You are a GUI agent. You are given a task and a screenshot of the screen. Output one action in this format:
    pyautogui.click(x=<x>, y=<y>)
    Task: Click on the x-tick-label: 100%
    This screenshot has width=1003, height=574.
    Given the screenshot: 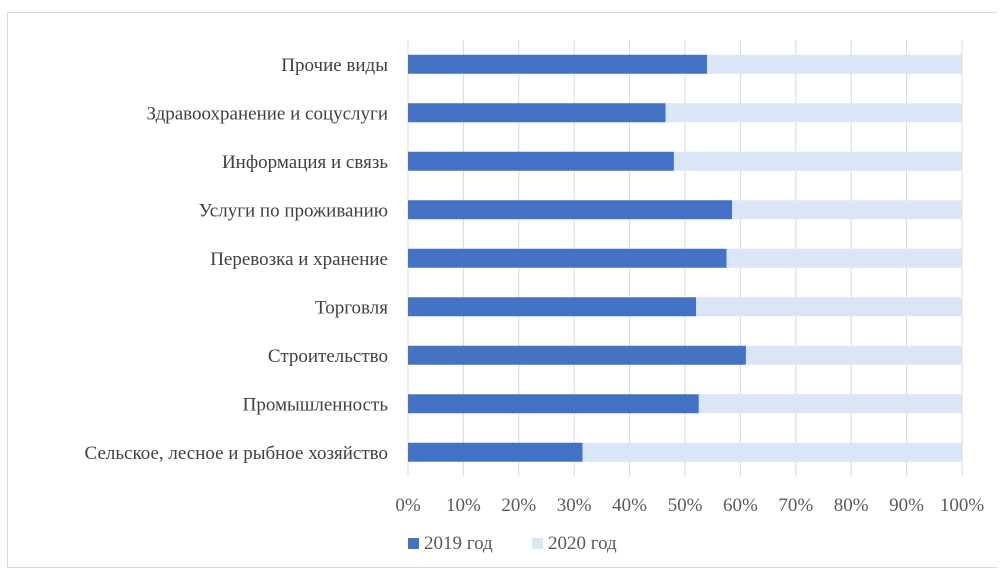 What is the action you would take?
    pyautogui.click(x=962, y=505)
    